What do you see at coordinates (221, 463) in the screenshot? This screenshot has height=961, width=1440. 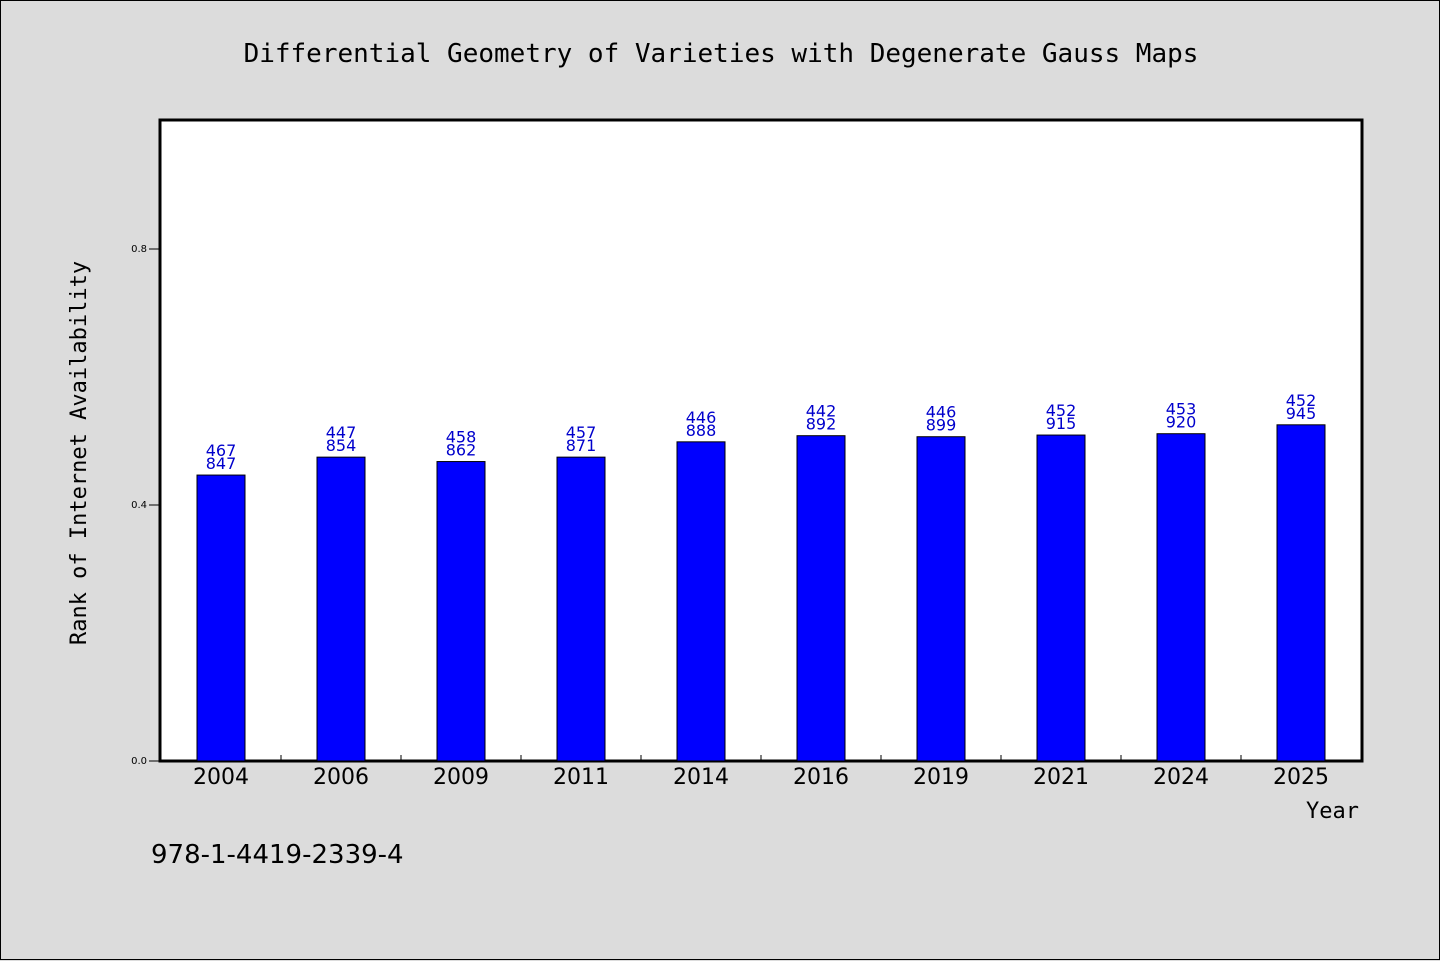 I see `bar-value-label: 847` at bounding box center [221, 463].